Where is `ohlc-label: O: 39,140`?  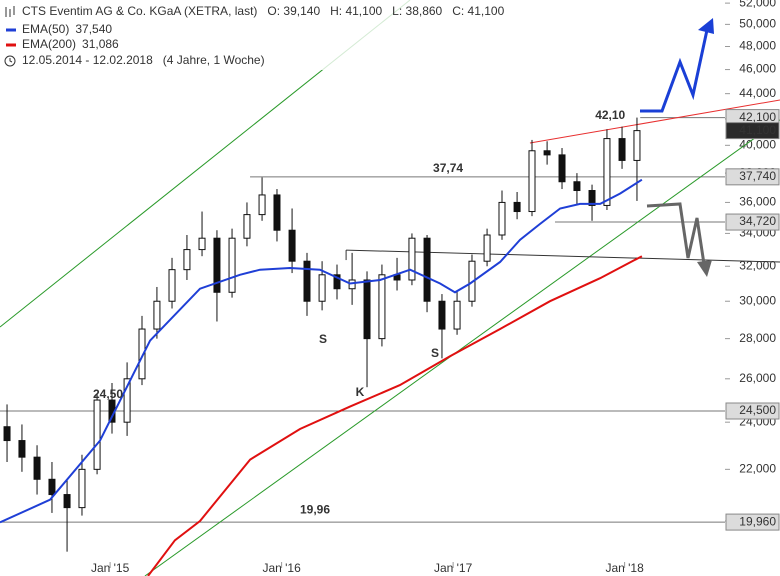 ohlc-label: O: 39,140 is located at coordinates (293, 11).